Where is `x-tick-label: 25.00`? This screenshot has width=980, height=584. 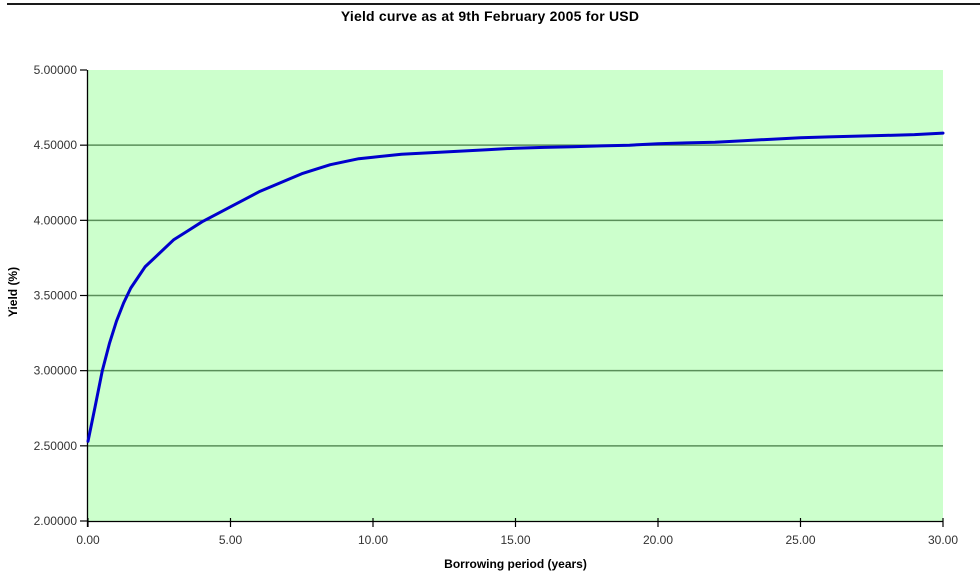
x-tick-label: 25.00 is located at coordinates (800, 540).